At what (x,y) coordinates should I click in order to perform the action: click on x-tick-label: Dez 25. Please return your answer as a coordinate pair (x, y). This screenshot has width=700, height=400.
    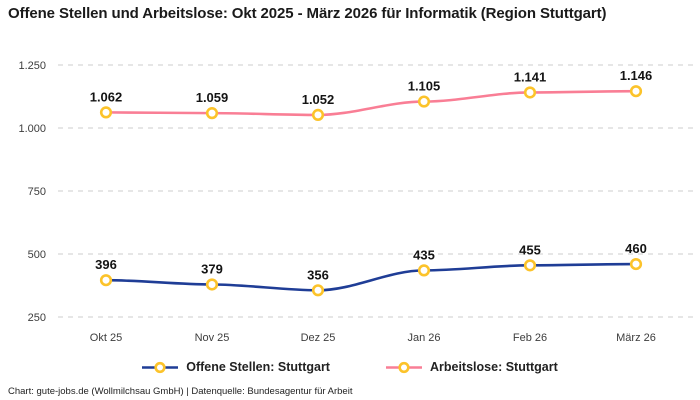
    Looking at the image, I should click on (318, 338).